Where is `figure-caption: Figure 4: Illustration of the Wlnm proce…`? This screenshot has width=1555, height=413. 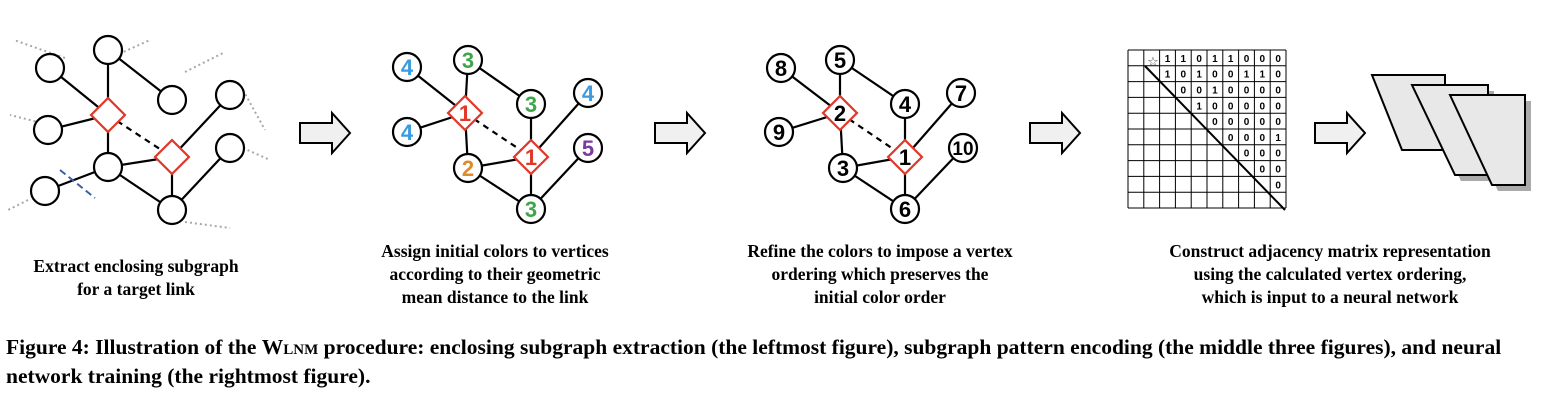 figure-caption: Figure 4: Illustration of the Wlnm proce… is located at coordinates (776, 362).